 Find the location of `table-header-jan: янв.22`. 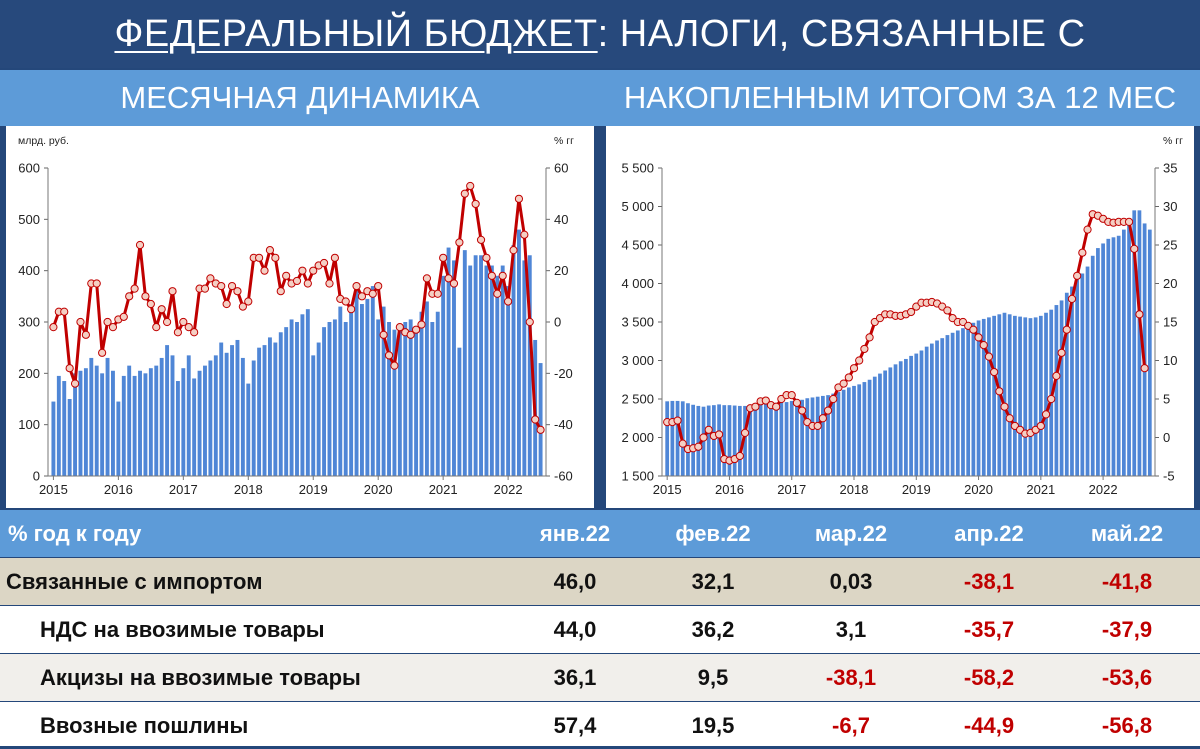

table-header-jan: янв.22 is located at coordinates (575, 533).